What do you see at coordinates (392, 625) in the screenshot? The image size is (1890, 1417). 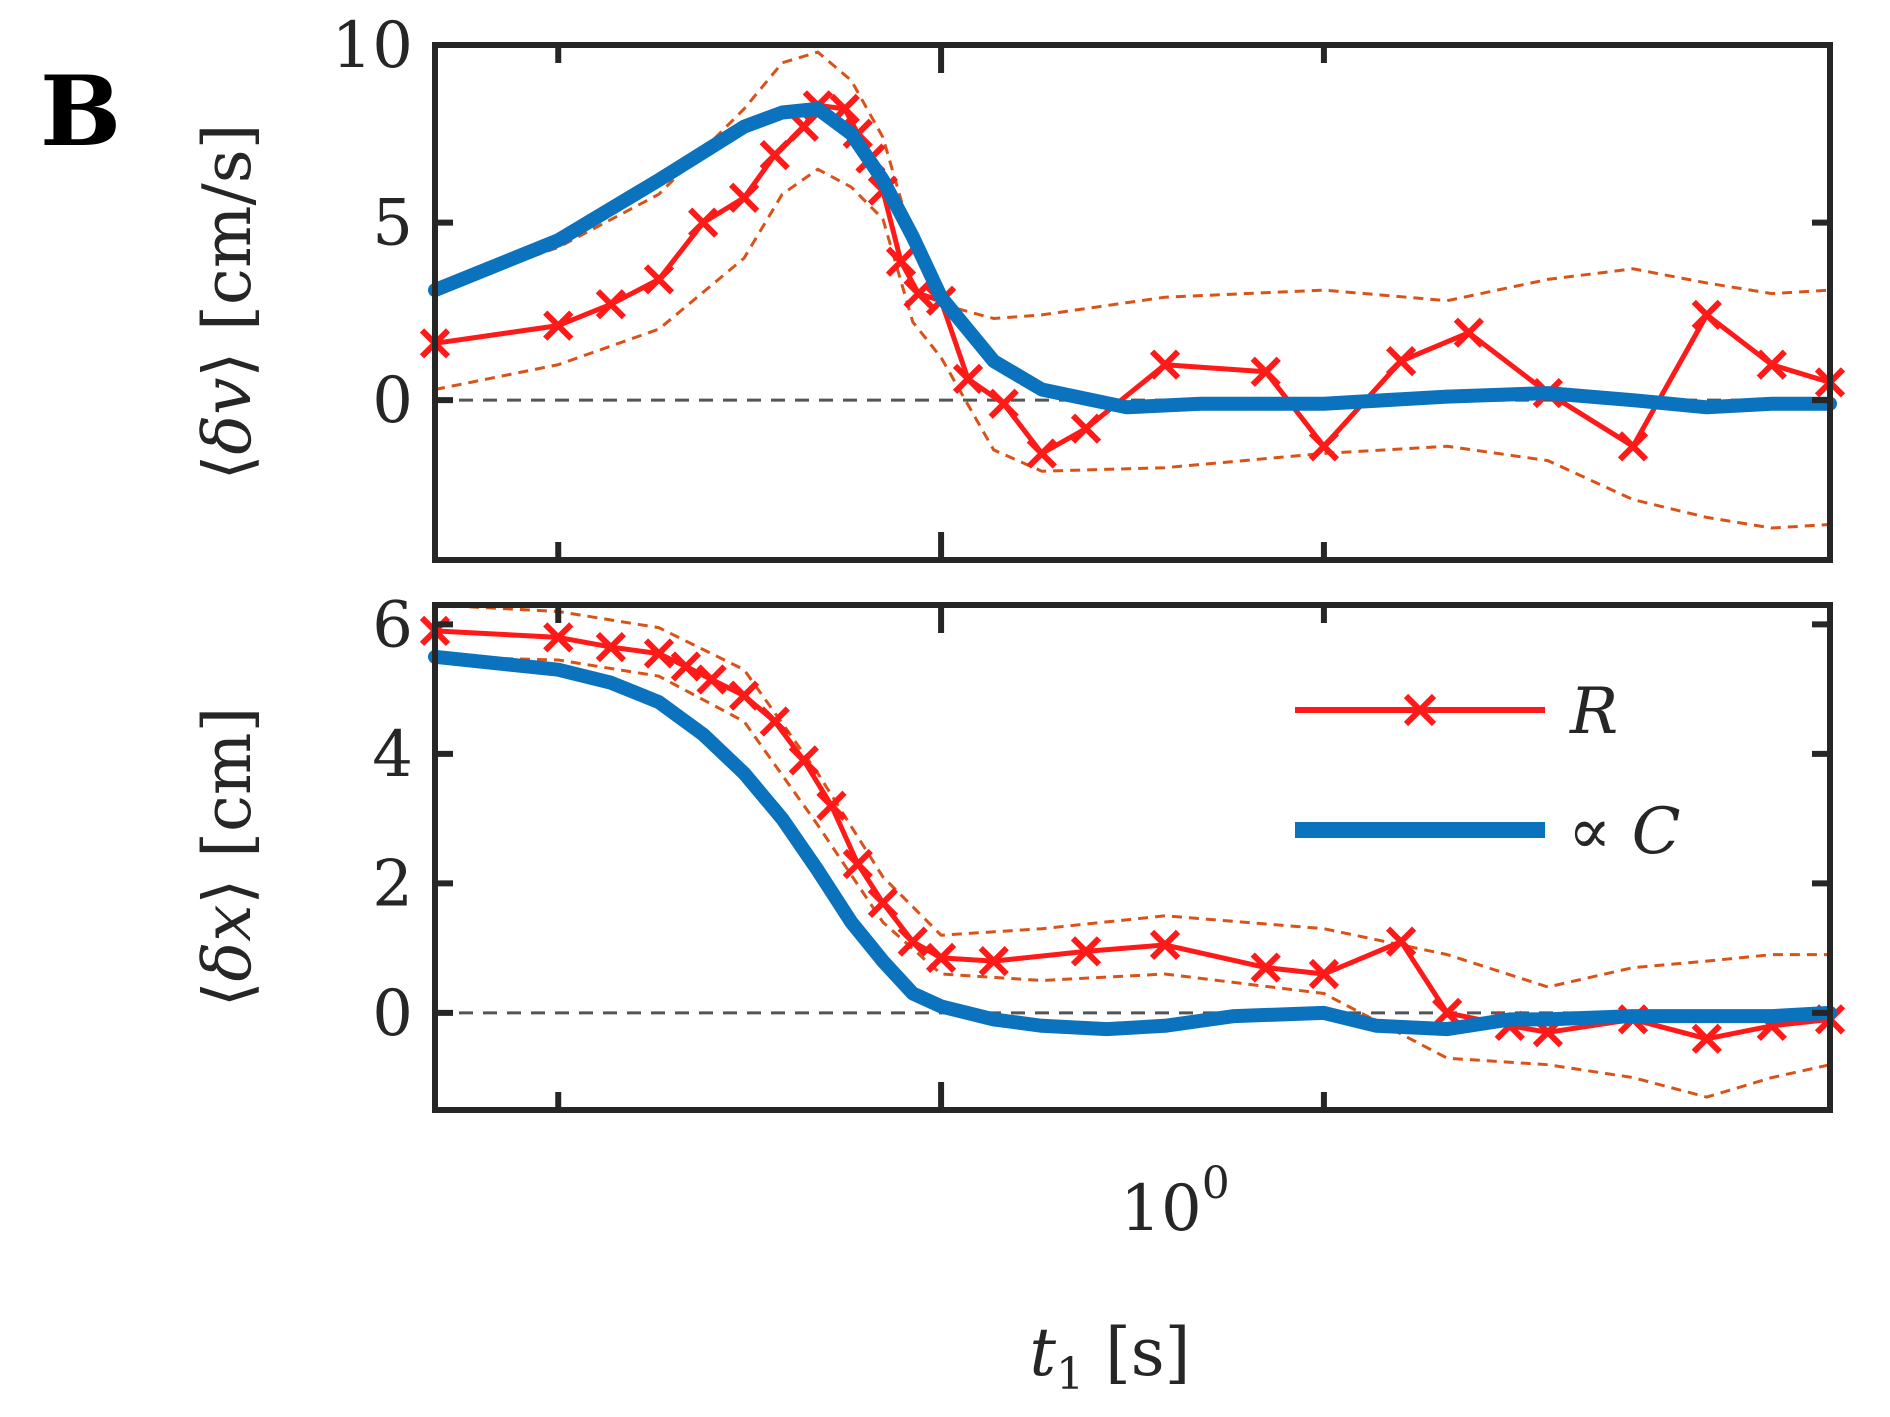 I see `position-ytick-label-3: 6` at bounding box center [392, 625].